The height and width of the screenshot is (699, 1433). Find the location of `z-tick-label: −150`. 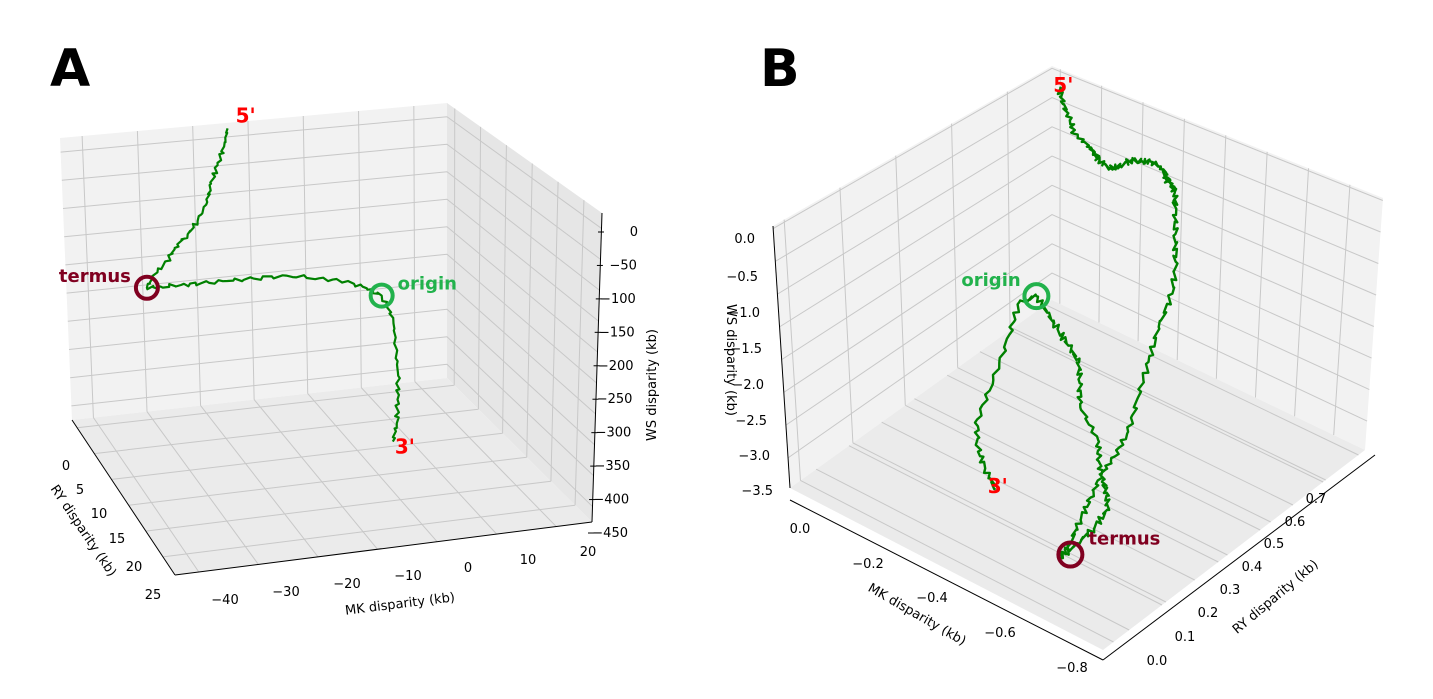

z-tick-label: −150 is located at coordinates (617, 332).